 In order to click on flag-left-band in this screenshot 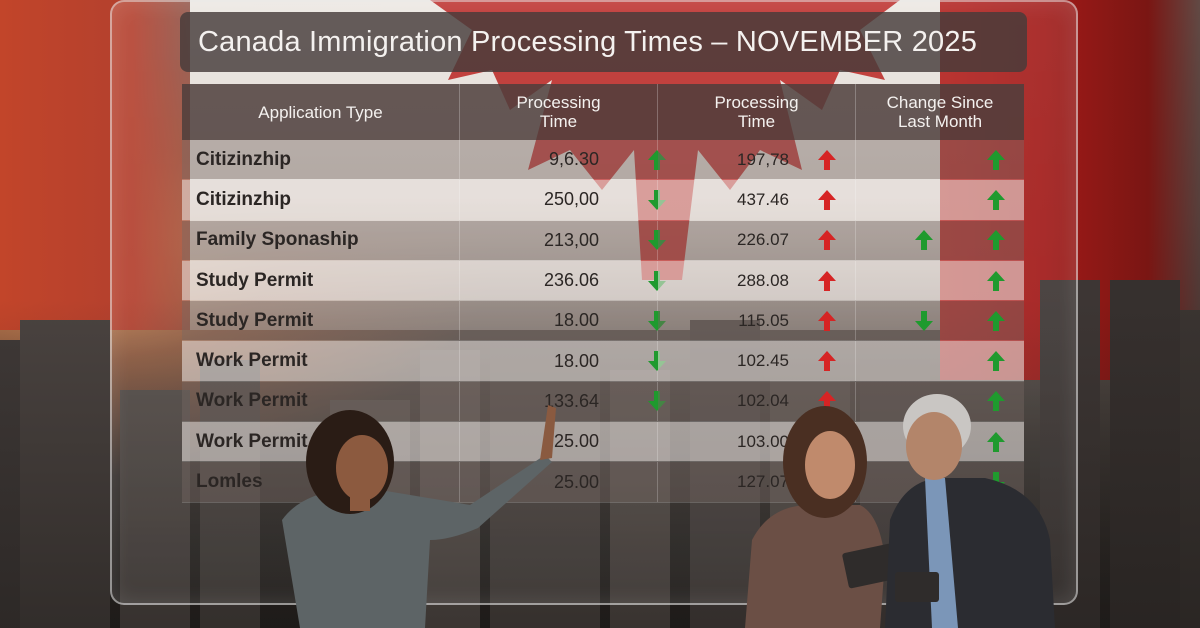, I will do `click(95, 165)`.